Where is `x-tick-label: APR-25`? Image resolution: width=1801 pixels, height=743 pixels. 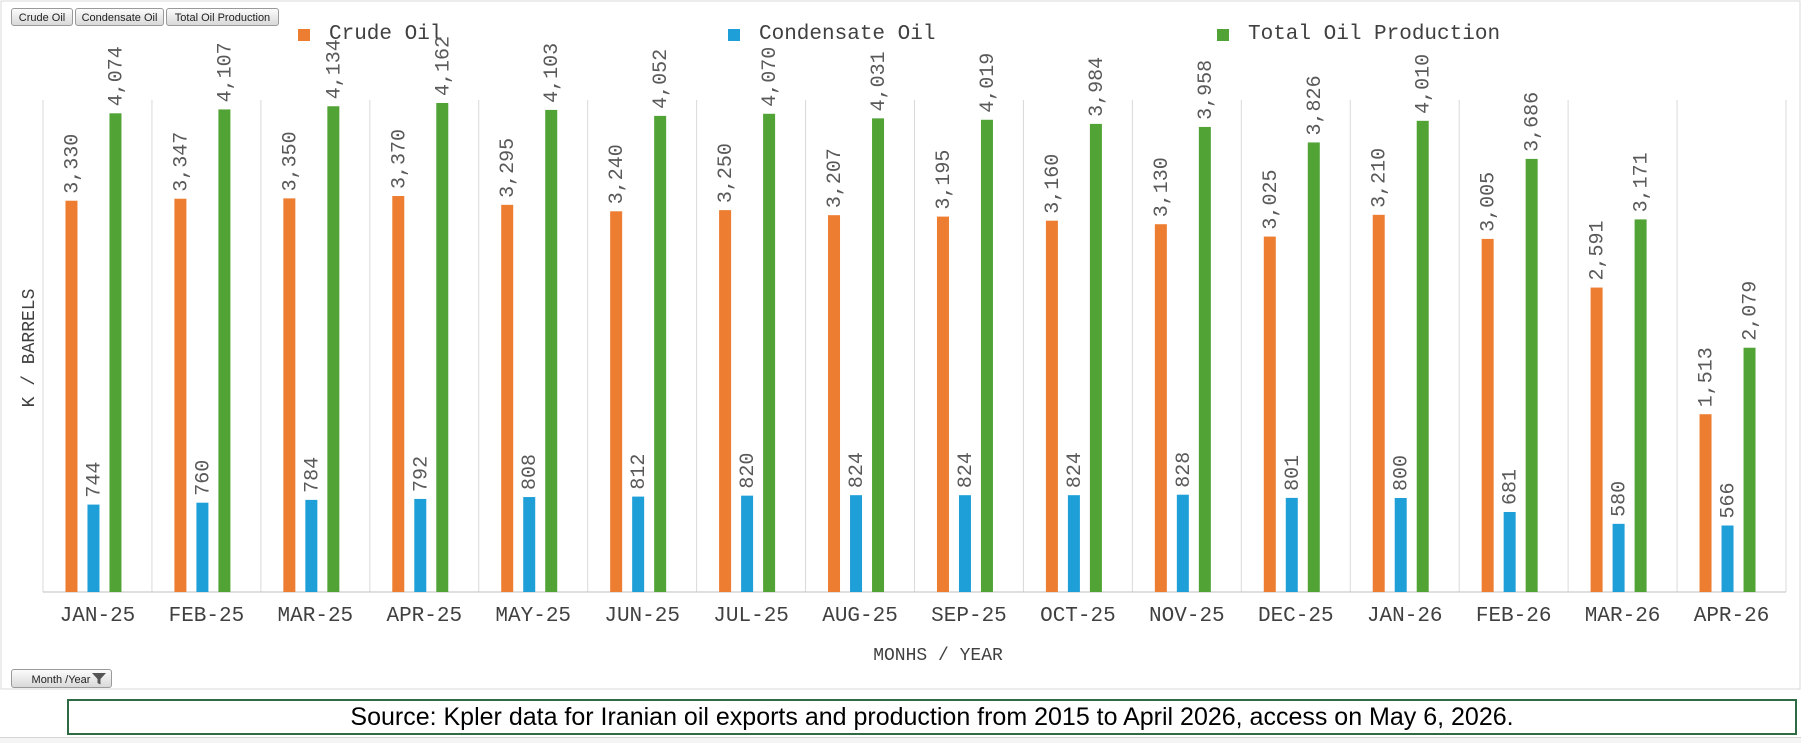
x-tick-label: APR-25 is located at coordinates (424, 616).